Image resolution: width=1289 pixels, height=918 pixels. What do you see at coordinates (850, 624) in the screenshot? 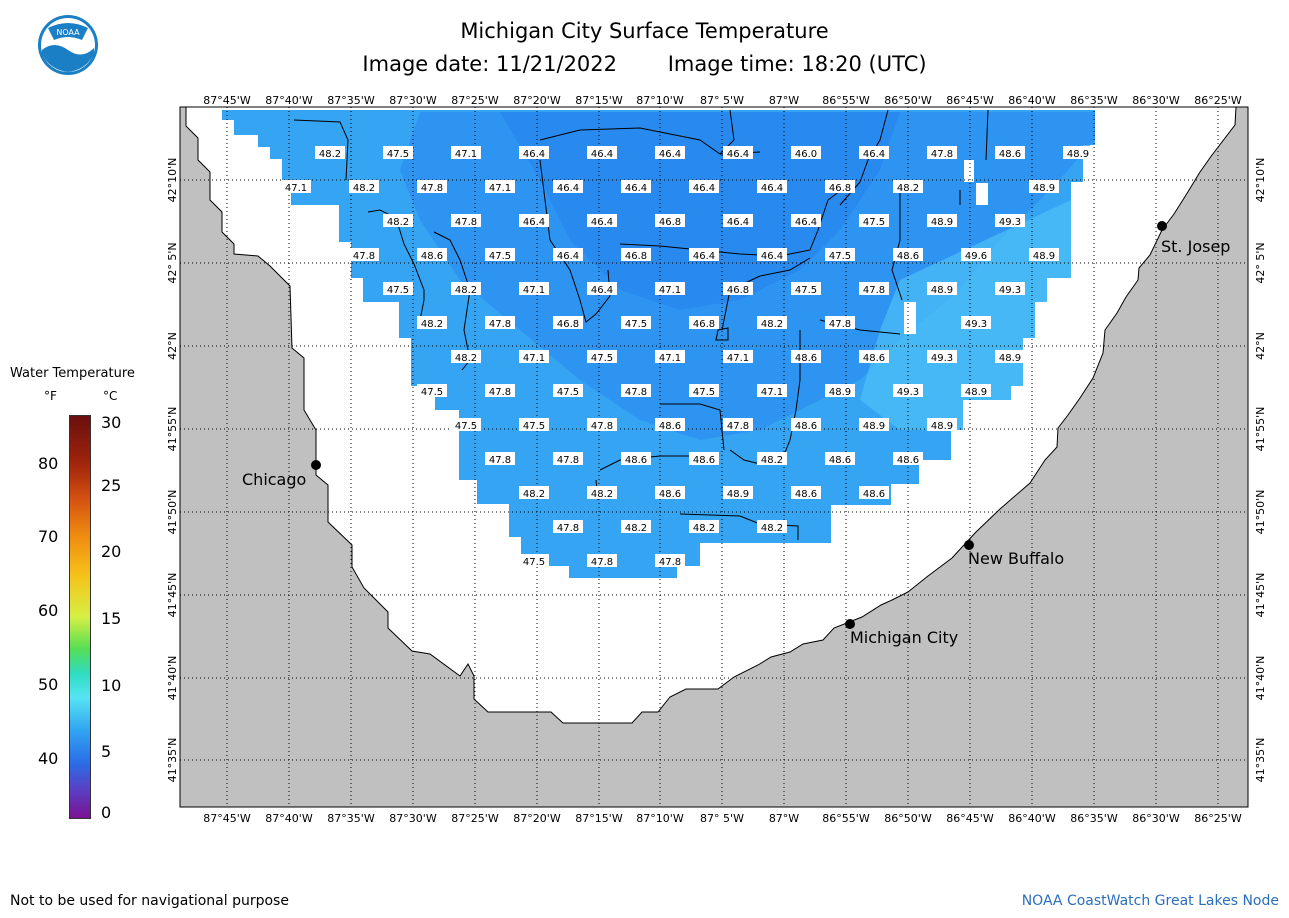
I see `city-dot-michigan-city` at bounding box center [850, 624].